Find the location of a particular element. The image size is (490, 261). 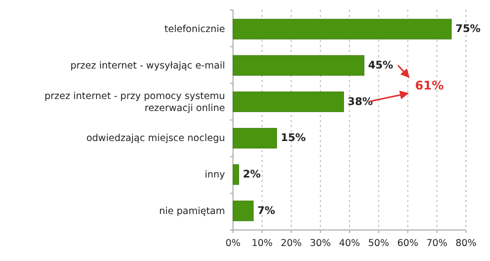

y-tick-label: inny is located at coordinates (215, 174).